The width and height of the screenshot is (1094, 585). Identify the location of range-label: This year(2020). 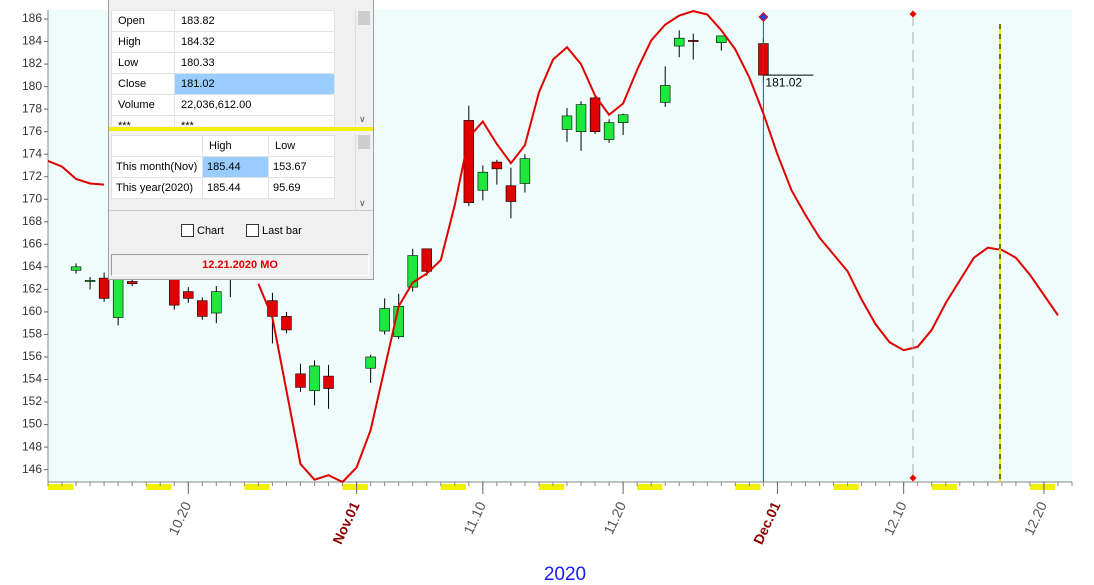
(157, 188).